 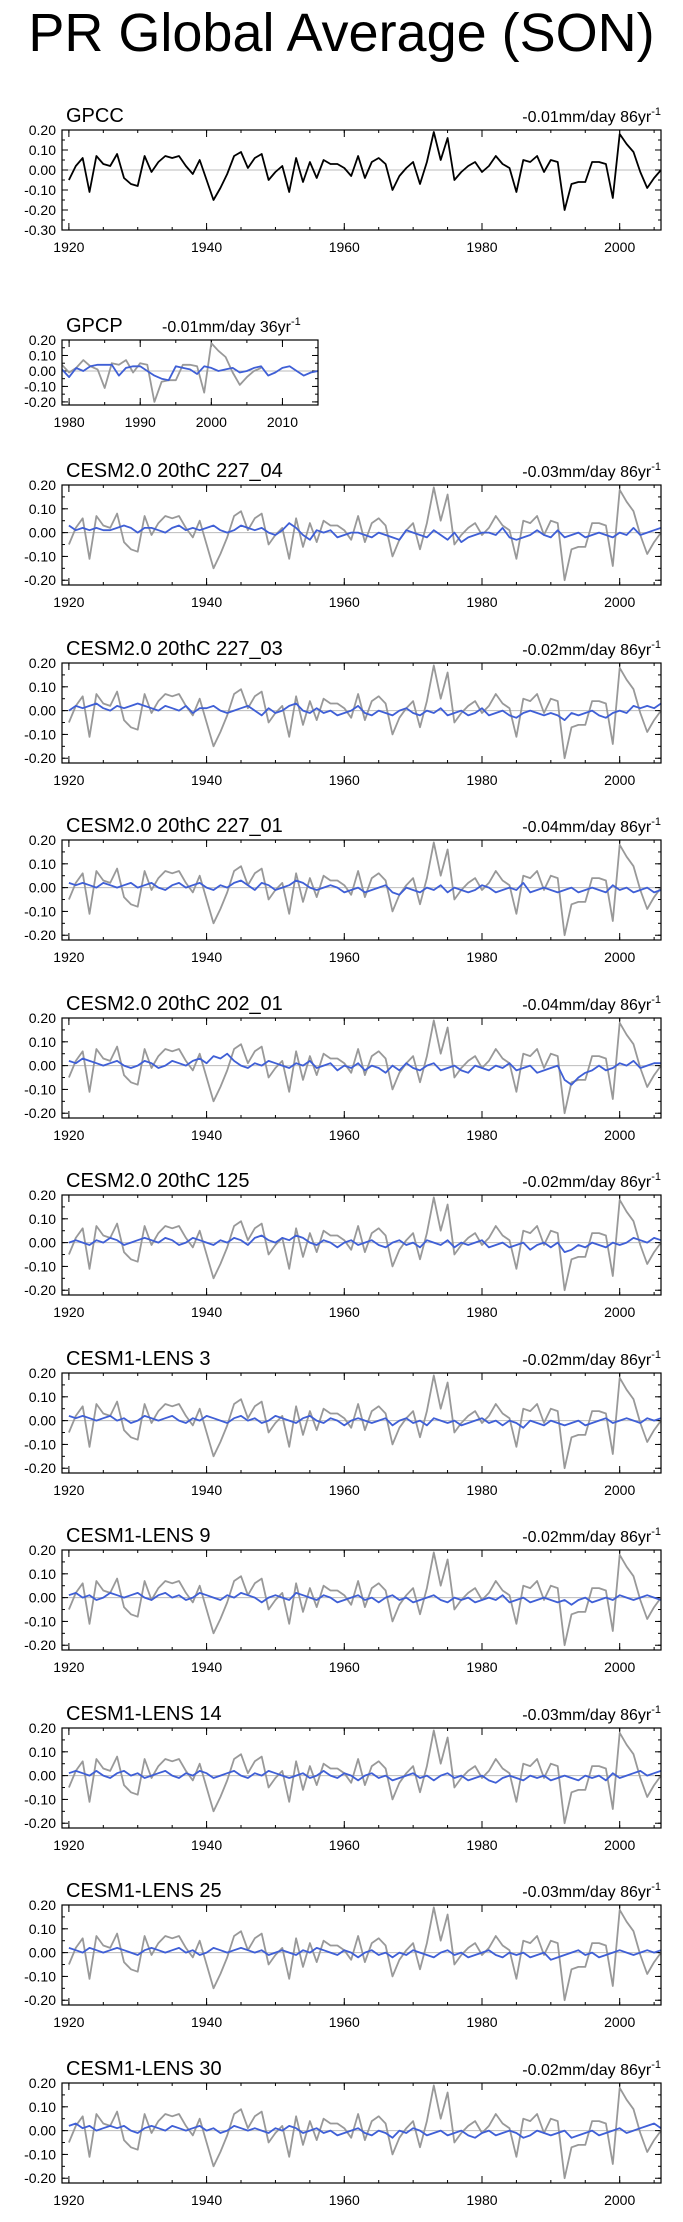 I want to click on panel-title: CESM1-LENS 9, so click(x=138, y=1536).